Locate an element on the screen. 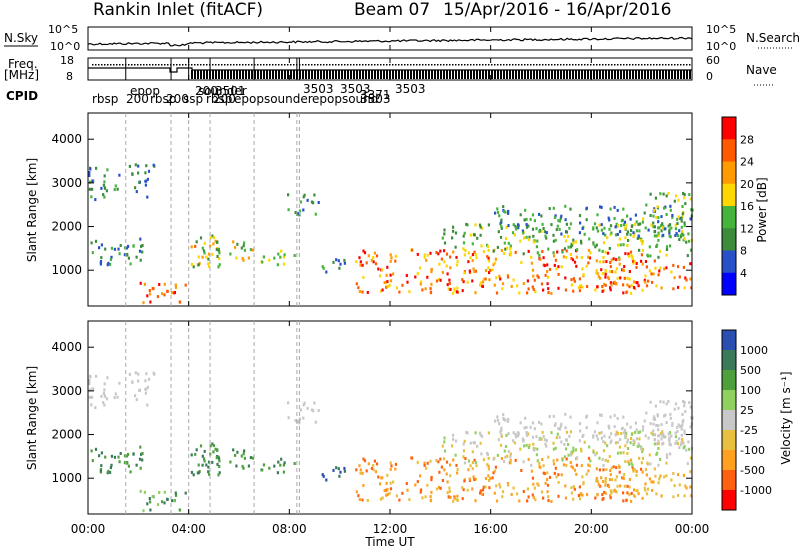 The height and width of the screenshot is (559, 800). cpid-label-13: 3503 is located at coordinates (355, 89).